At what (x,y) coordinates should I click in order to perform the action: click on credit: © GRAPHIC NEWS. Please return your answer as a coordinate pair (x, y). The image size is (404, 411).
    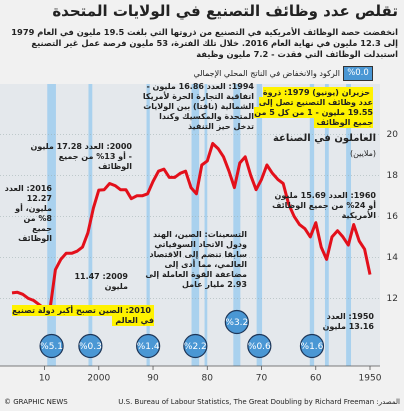
    Looking at the image, I should click on (36, 402).